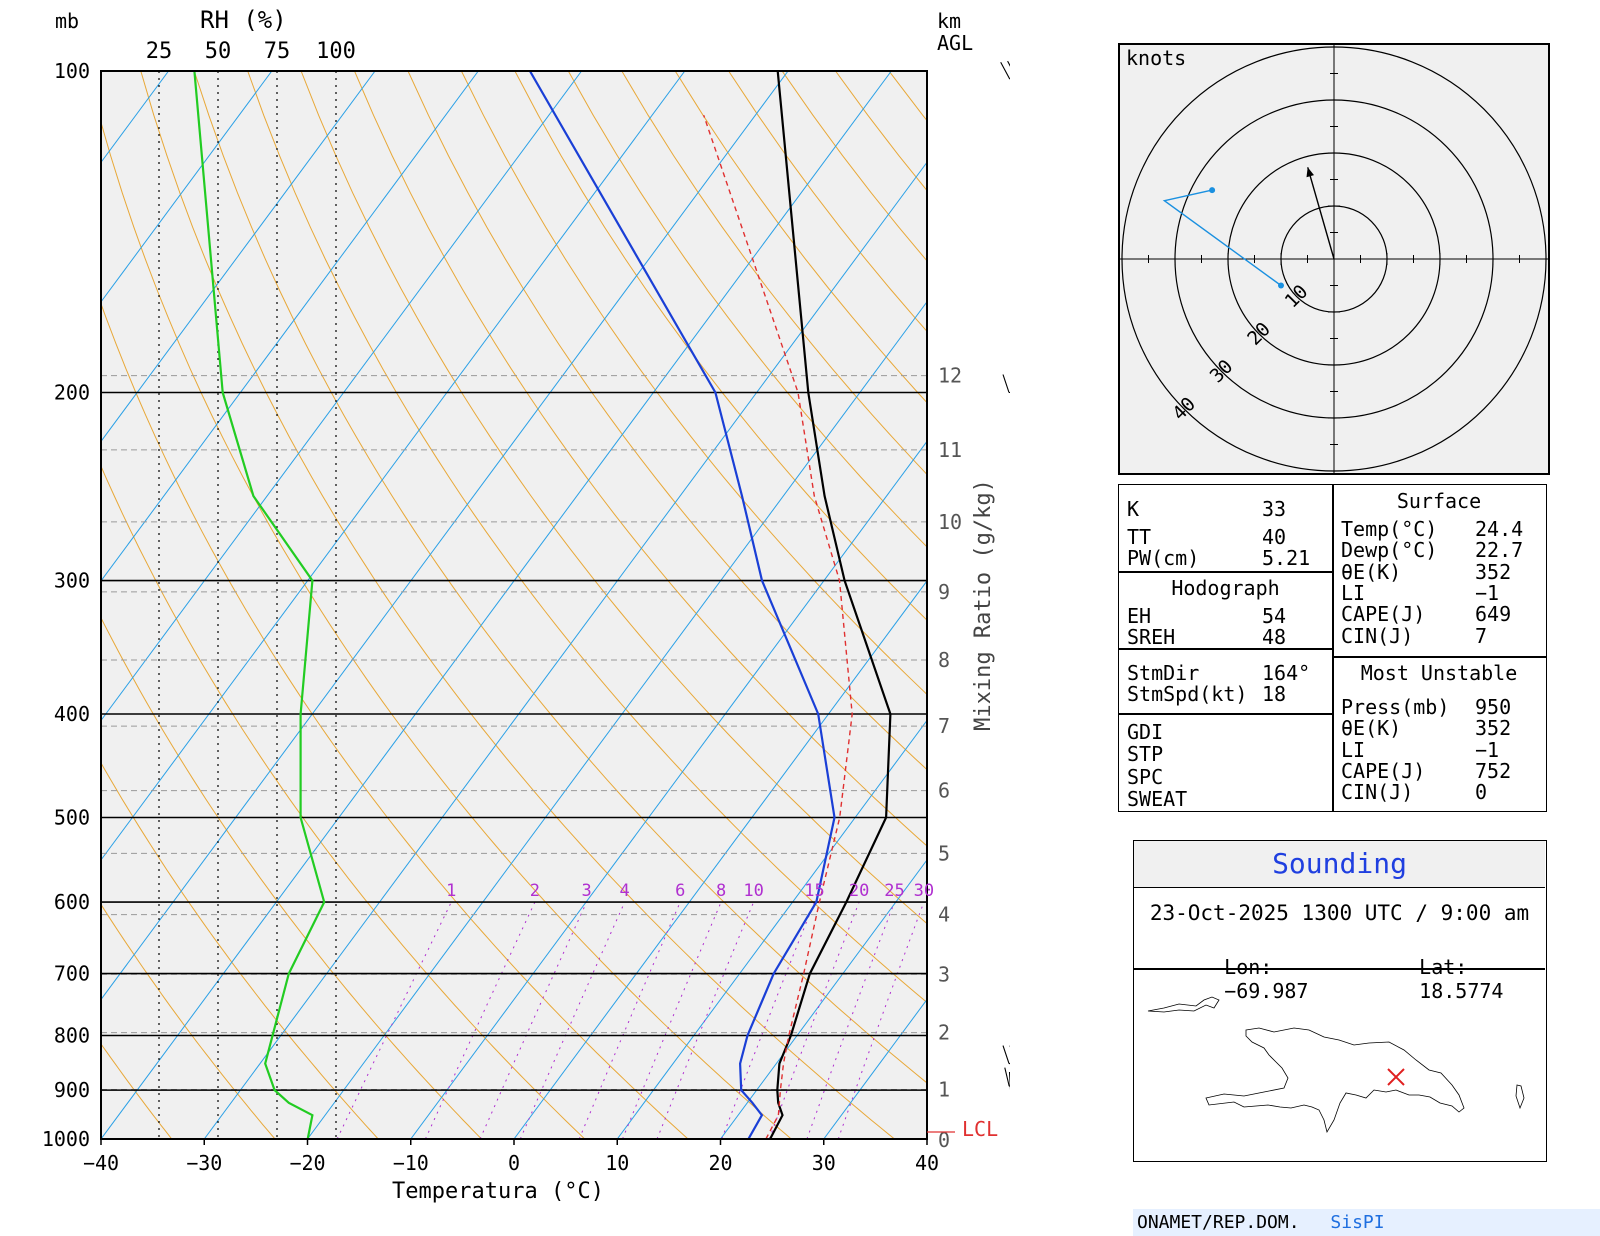 This screenshot has height=1236, width=1600. What do you see at coordinates (924, 891) in the screenshot?
I see `mixing-ratio-tick-label: 30` at bounding box center [924, 891].